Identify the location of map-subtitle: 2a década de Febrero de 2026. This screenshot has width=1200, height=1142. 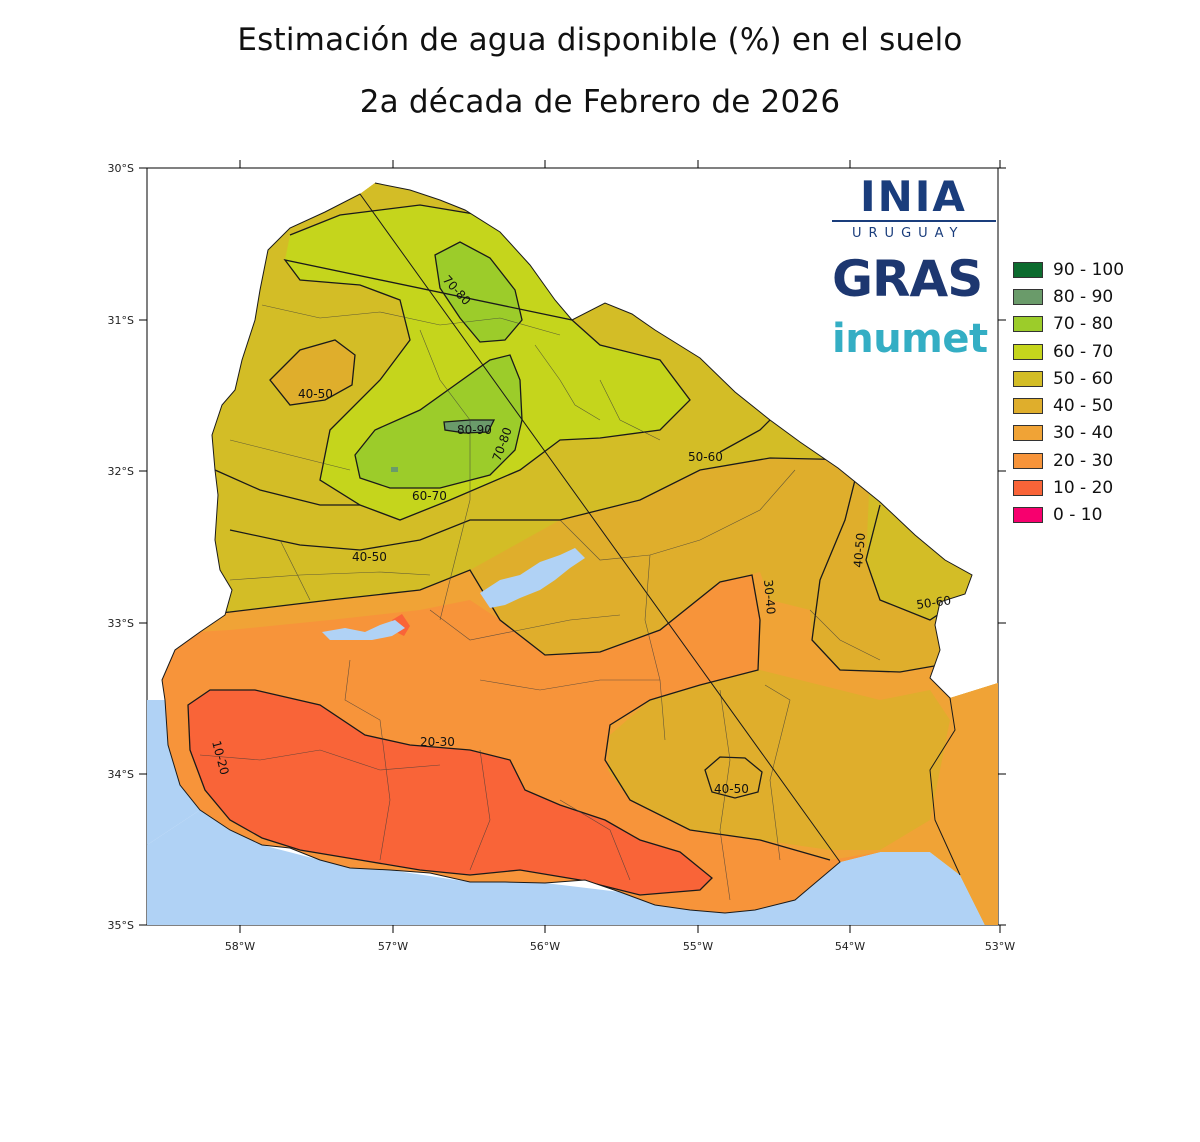
(600, 102).